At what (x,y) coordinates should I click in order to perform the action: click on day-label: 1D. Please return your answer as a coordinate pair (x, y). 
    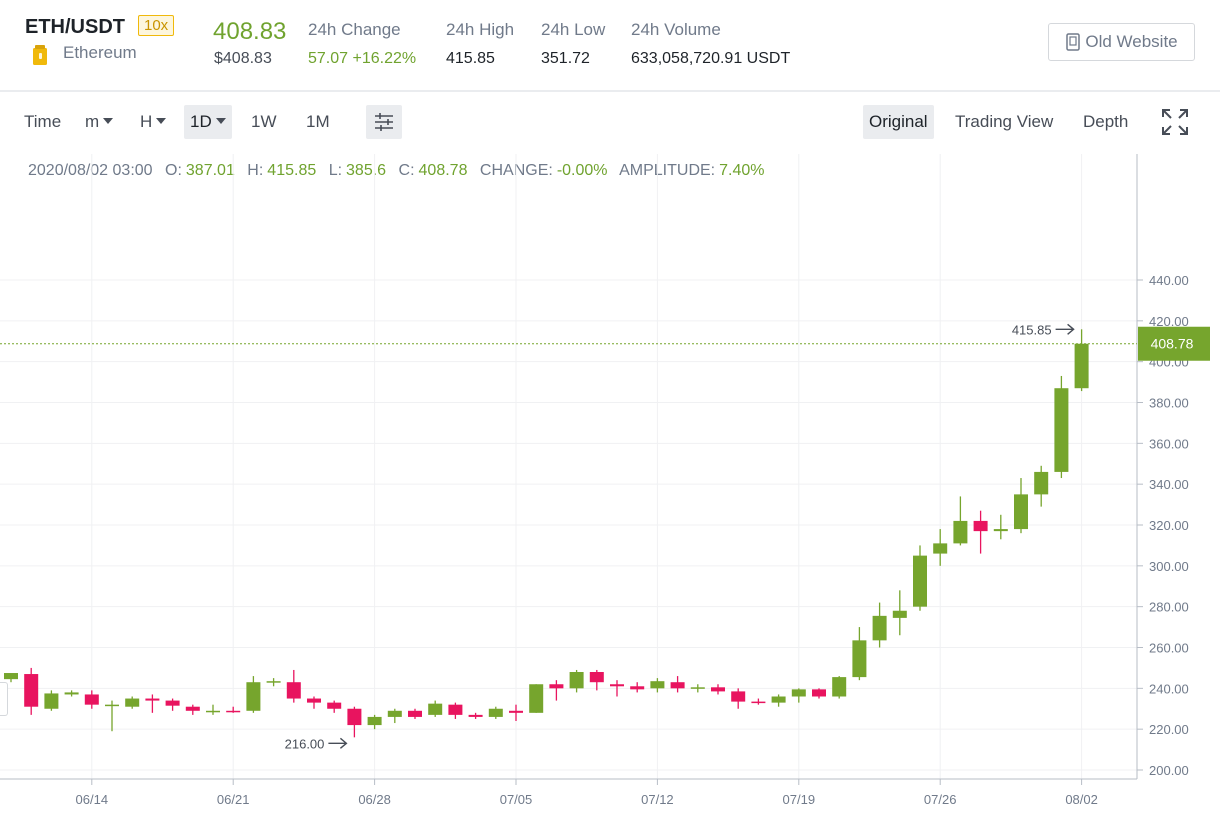
    Looking at the image, I should click on (201, 121).